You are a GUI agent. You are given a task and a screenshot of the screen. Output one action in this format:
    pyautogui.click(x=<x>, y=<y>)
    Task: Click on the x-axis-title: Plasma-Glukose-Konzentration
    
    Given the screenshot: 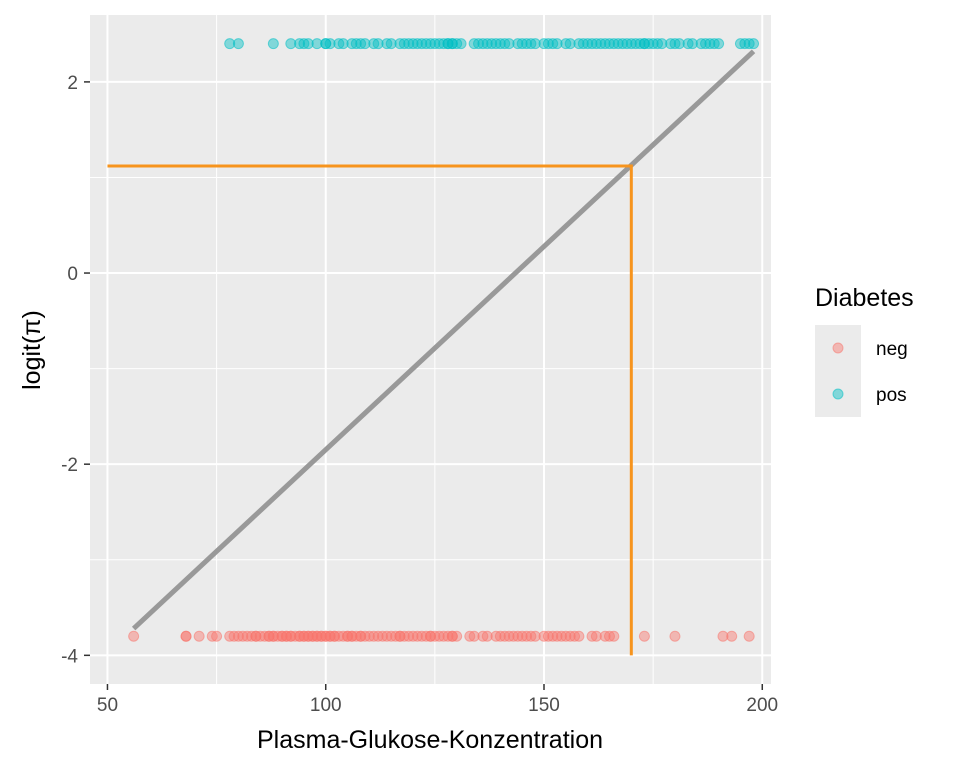 What is the action you would take?
    pyautogui.click(x=430, y=740)
    